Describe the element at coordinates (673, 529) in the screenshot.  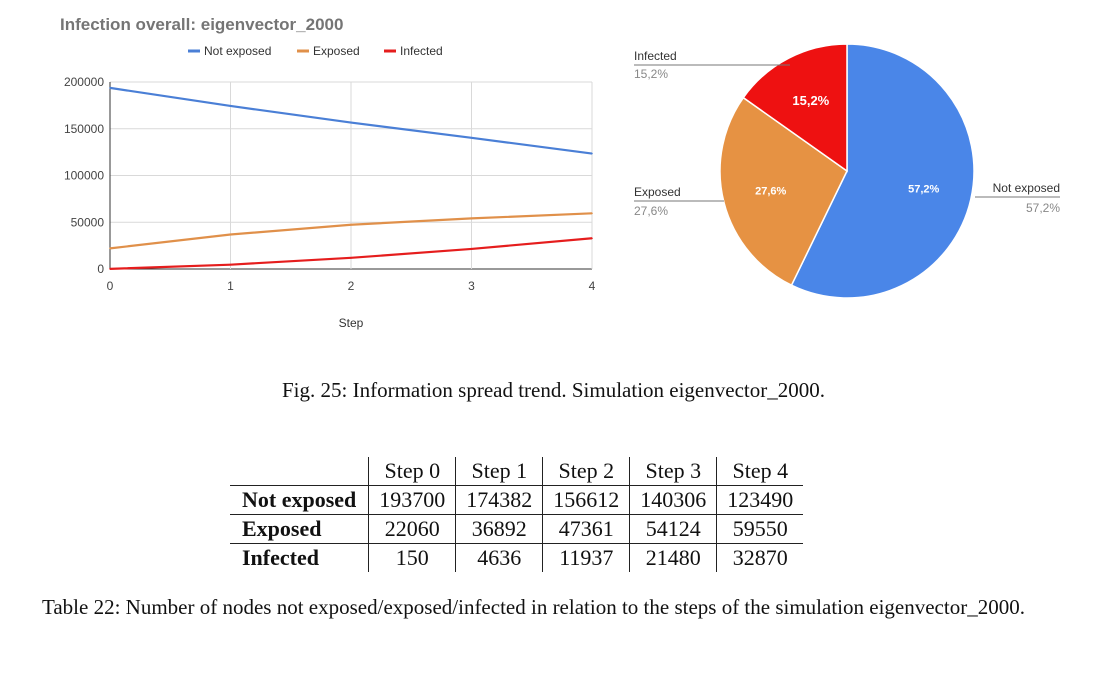
I see `table-cell: 54124` at that location.